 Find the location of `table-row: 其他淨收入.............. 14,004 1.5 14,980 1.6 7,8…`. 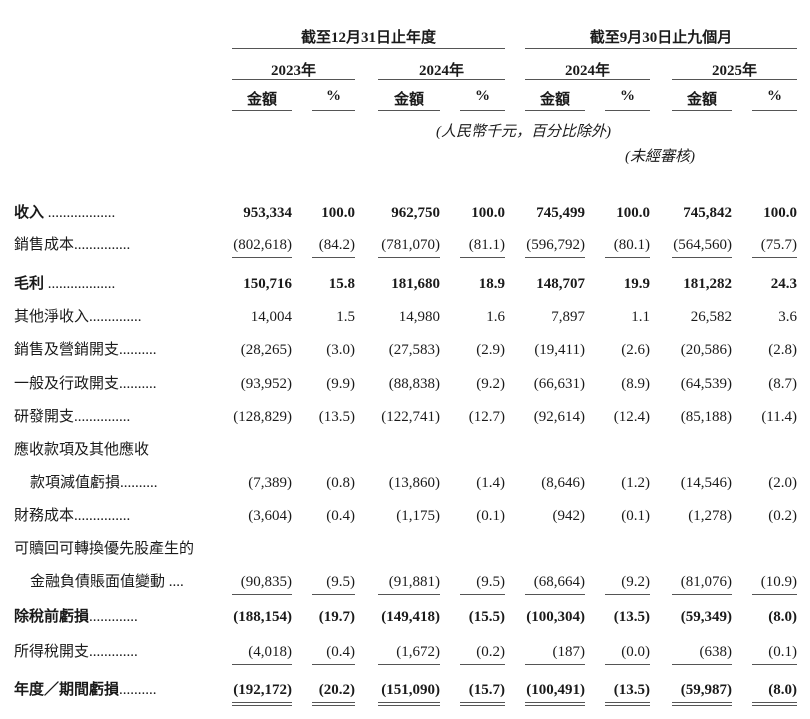

table-row: 其他淨收入.............. 14,004 1.5 14,980 1.6 7,8… is located at coordinates (405, 317).